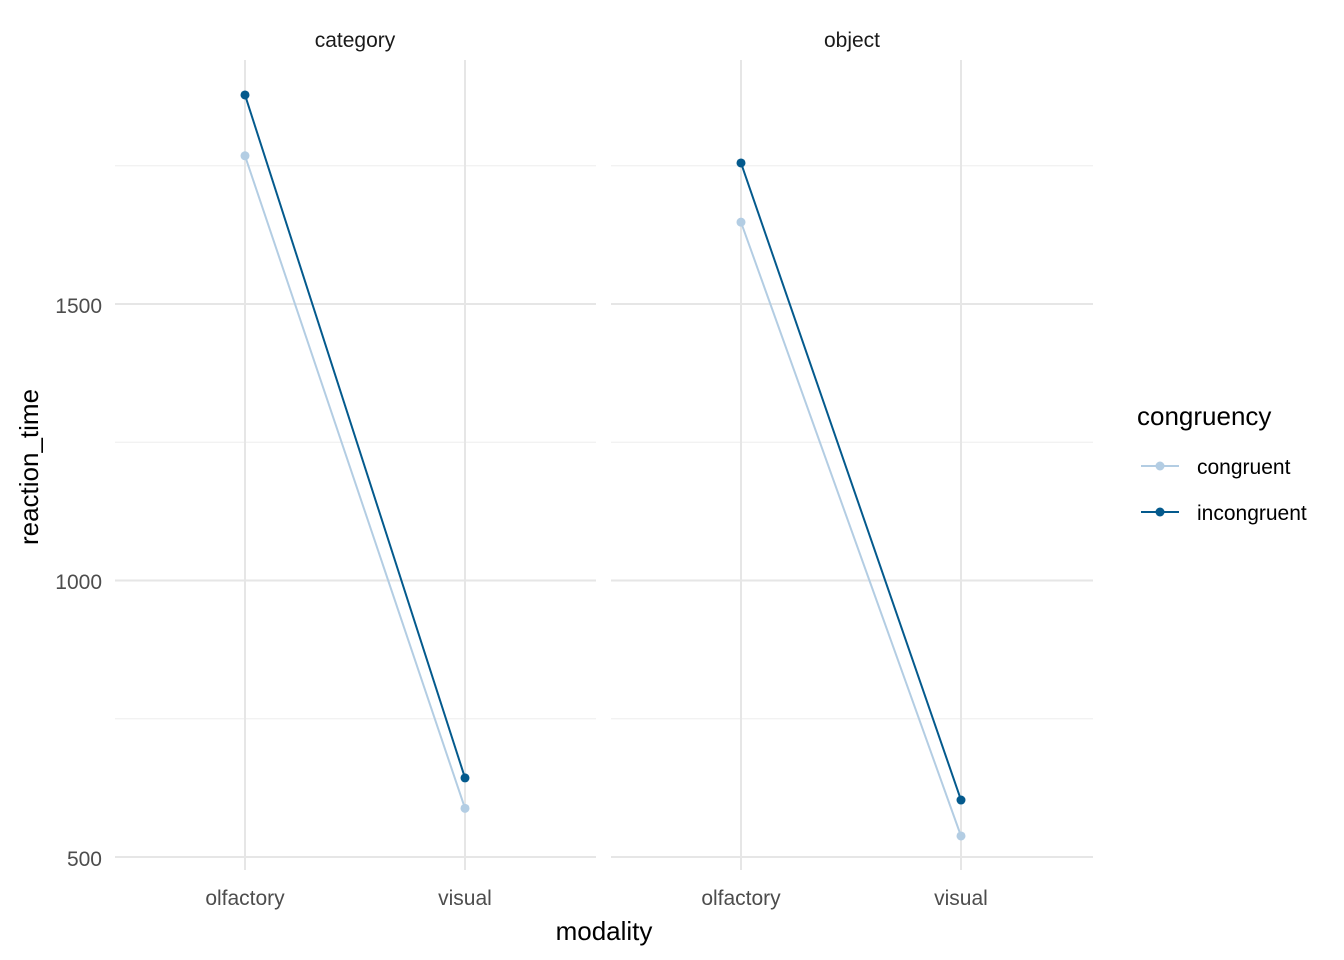 This screenshot has height=960, width=1344. I want to click on y-tick-label: 1000, so click(78, 582).